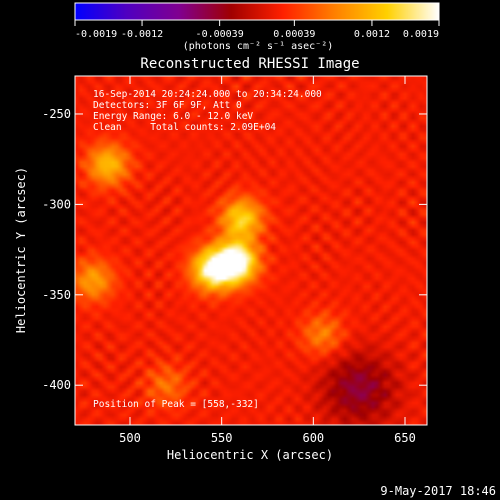  Describe the element at coordinates (294, 34) in the screenshot. I see `colorbar-tick-label: 0.00039` at that location.